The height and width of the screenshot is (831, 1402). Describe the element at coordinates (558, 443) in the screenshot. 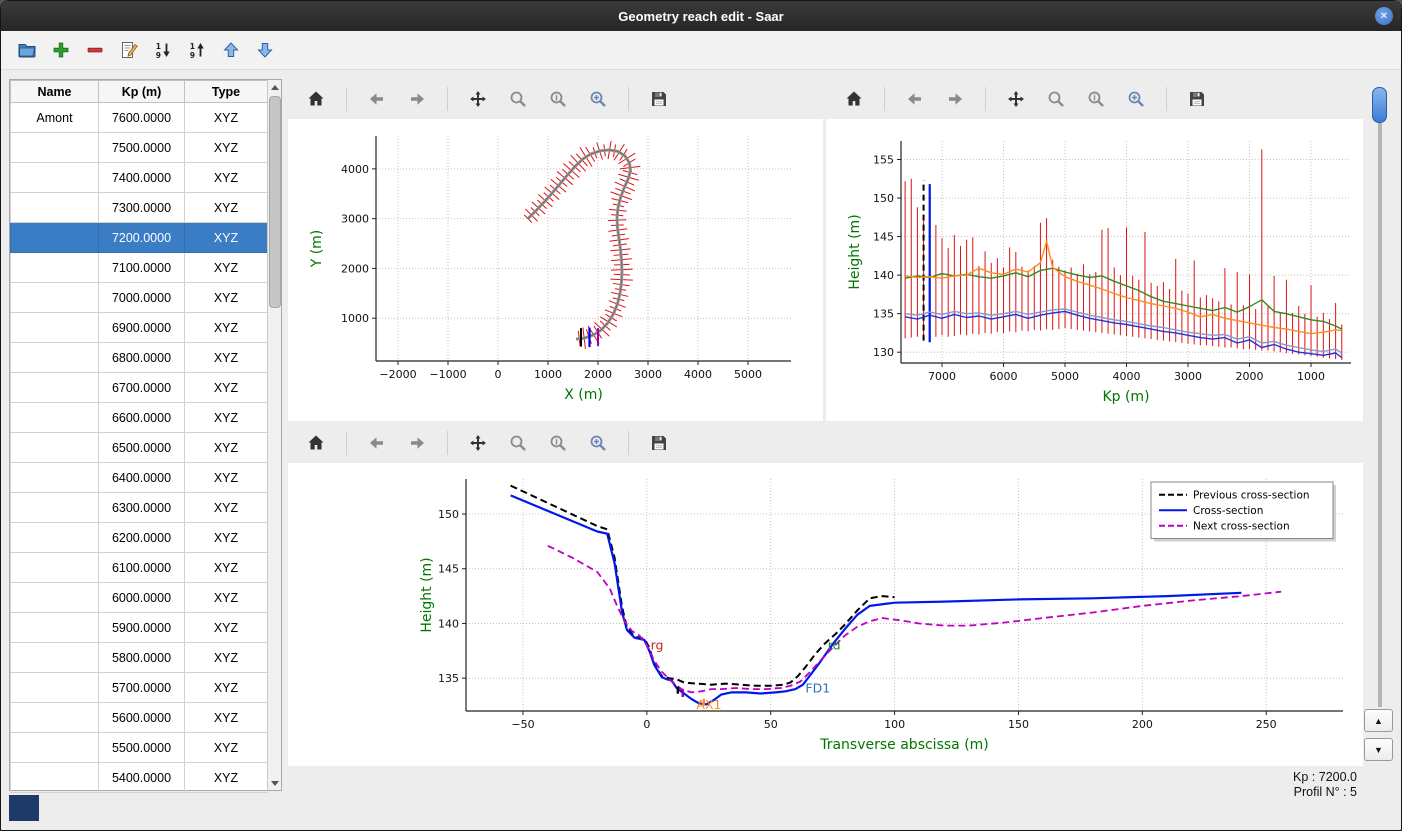

I see `zoom-info-button: i` at that location.